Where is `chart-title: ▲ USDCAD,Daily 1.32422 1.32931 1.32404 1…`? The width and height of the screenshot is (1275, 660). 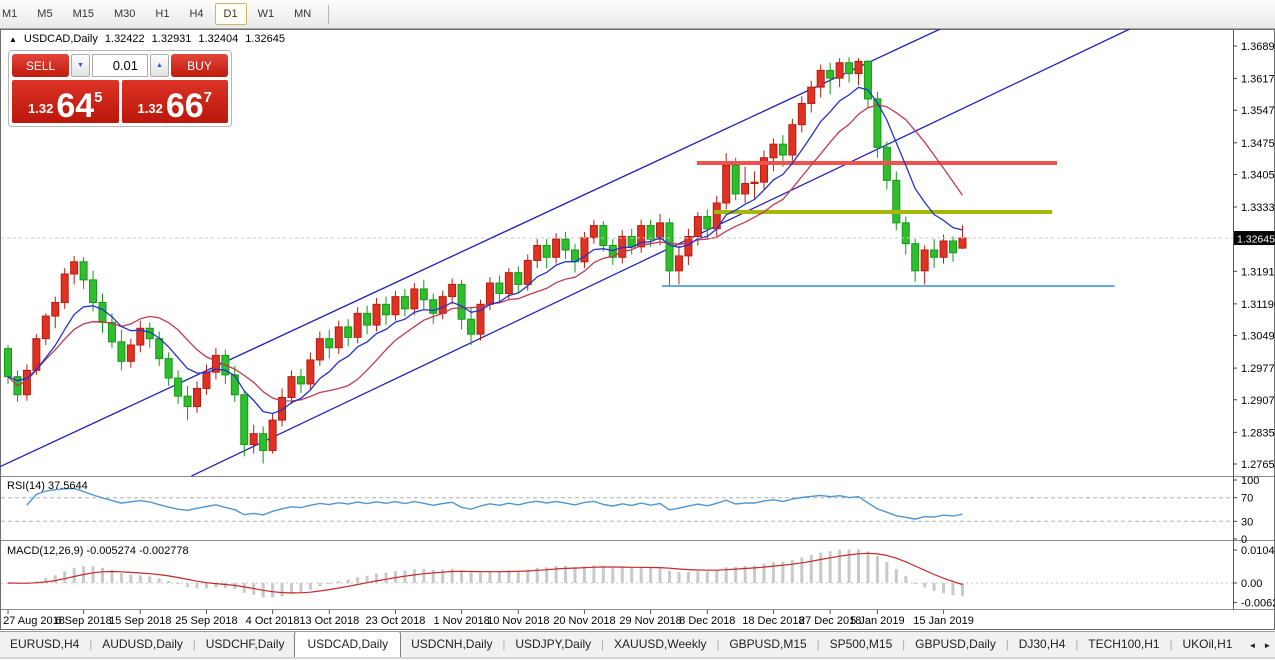 chart-title: ▲ USDCAD,Daily 1.32422 1.32931 1.32404 1… is located at coordinates (147, 39).